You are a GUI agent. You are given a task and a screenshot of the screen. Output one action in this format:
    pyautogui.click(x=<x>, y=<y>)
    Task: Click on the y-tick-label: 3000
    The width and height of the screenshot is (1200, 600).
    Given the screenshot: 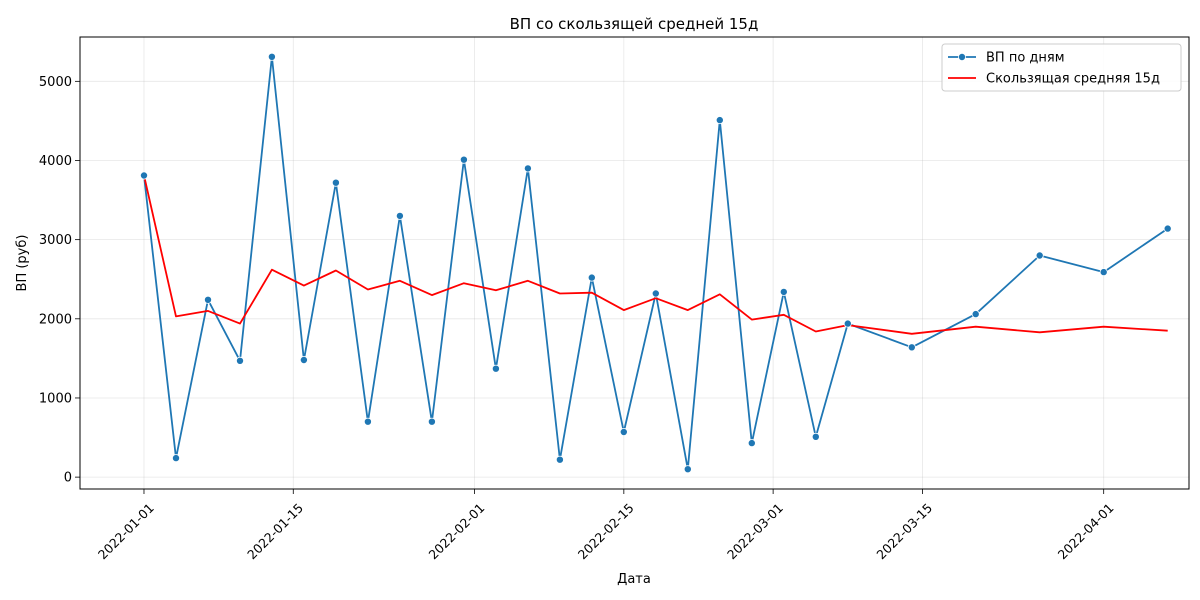 What is the action you would take?
    pyautogui.click(x=55, y=240)
    